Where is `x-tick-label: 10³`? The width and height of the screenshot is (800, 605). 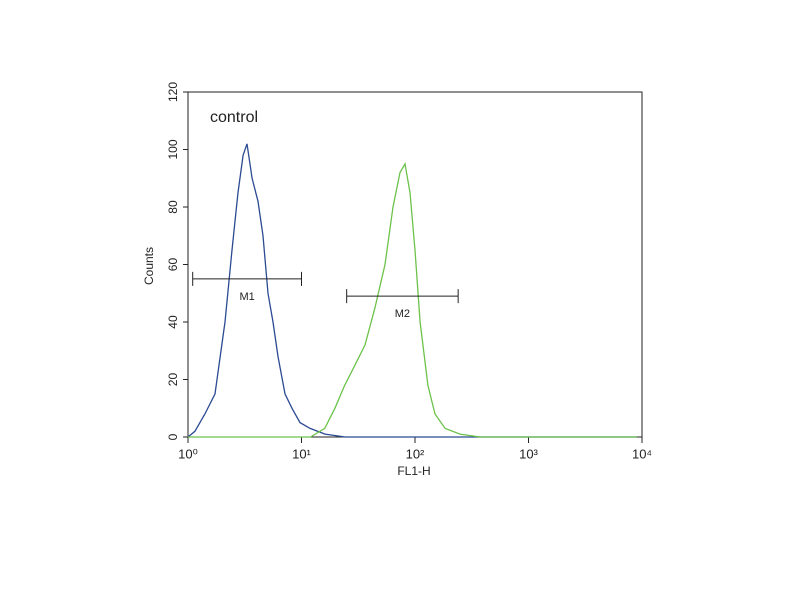 x-tick-label: 10³ is located at coordinates (528, 453).